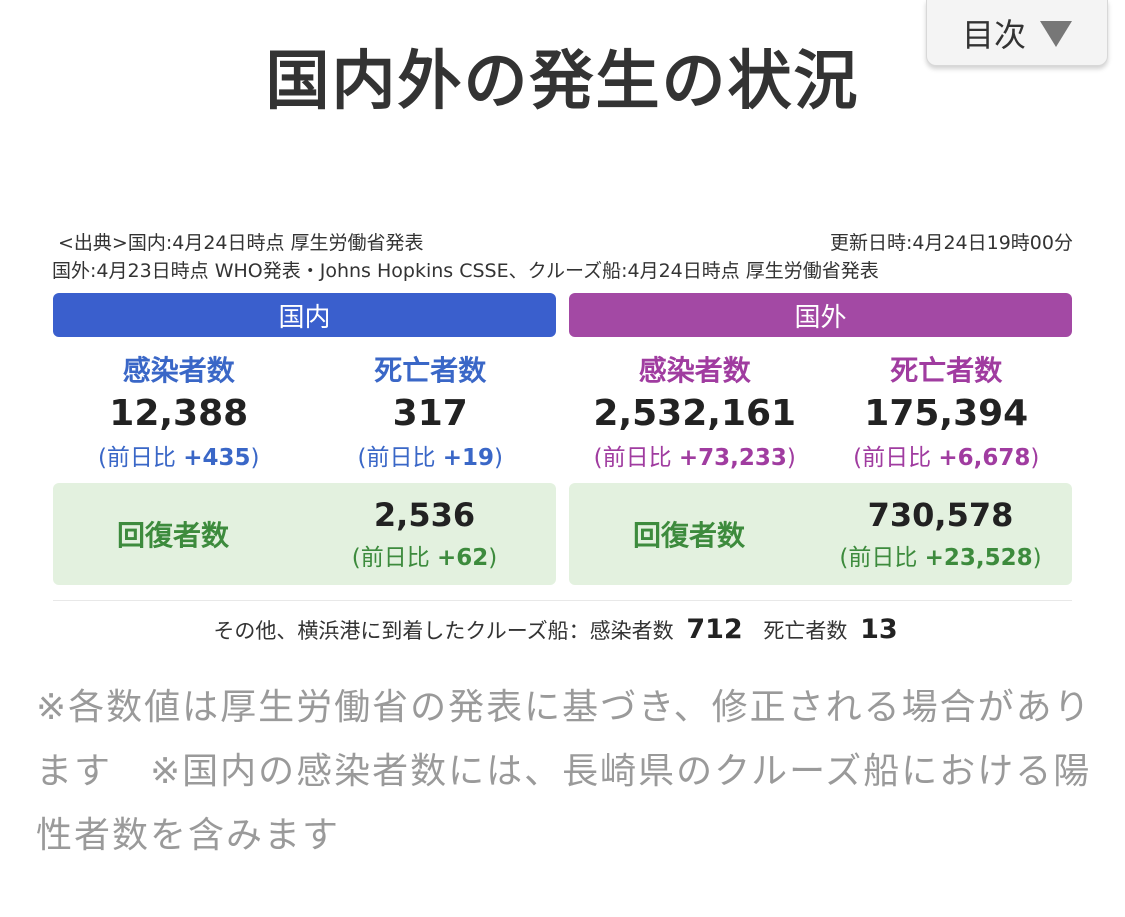 Image resolution: width=1125 pixels, height=917 pixels. Describe the element at coordinates (805, 631) in the screenshot. I see `cruise-deaths-label: 死亡者数` at that location.